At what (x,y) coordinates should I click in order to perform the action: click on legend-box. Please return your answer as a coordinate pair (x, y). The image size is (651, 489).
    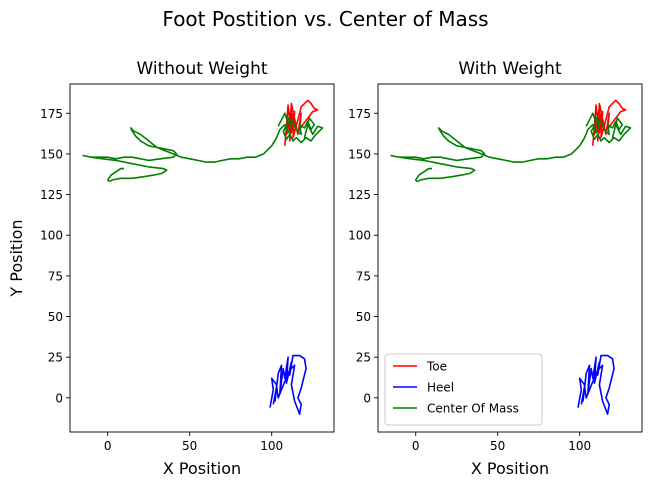
    Looking at the image, I should click on (463, 389).